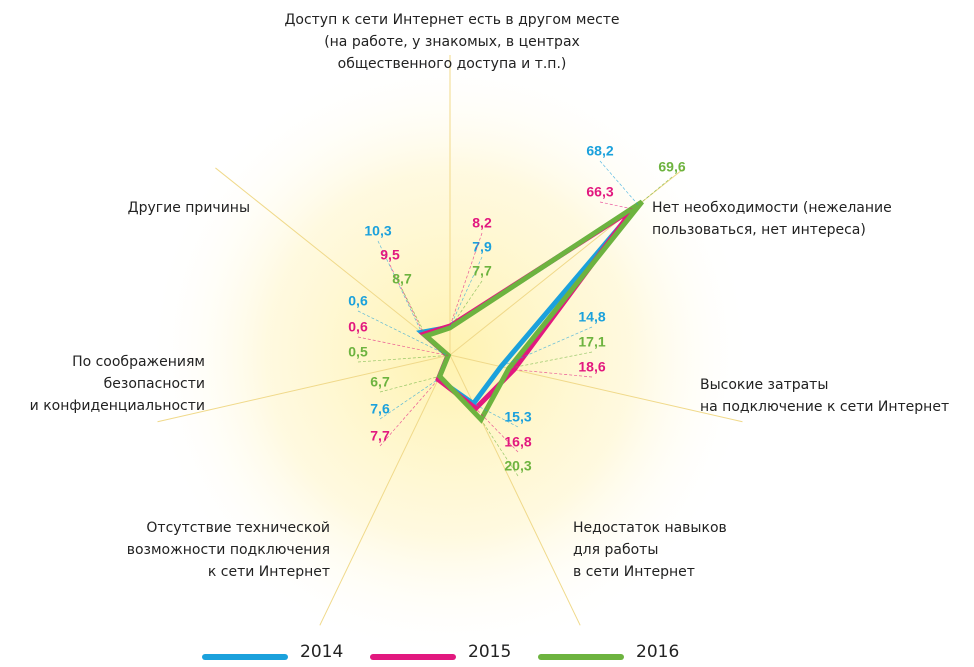 The height and width of the screenshot is (667, 974). What do you see at coordinates (591, 367) in the screenshot?
I see `value-label: 18,6` at bounding box center [591, 367].